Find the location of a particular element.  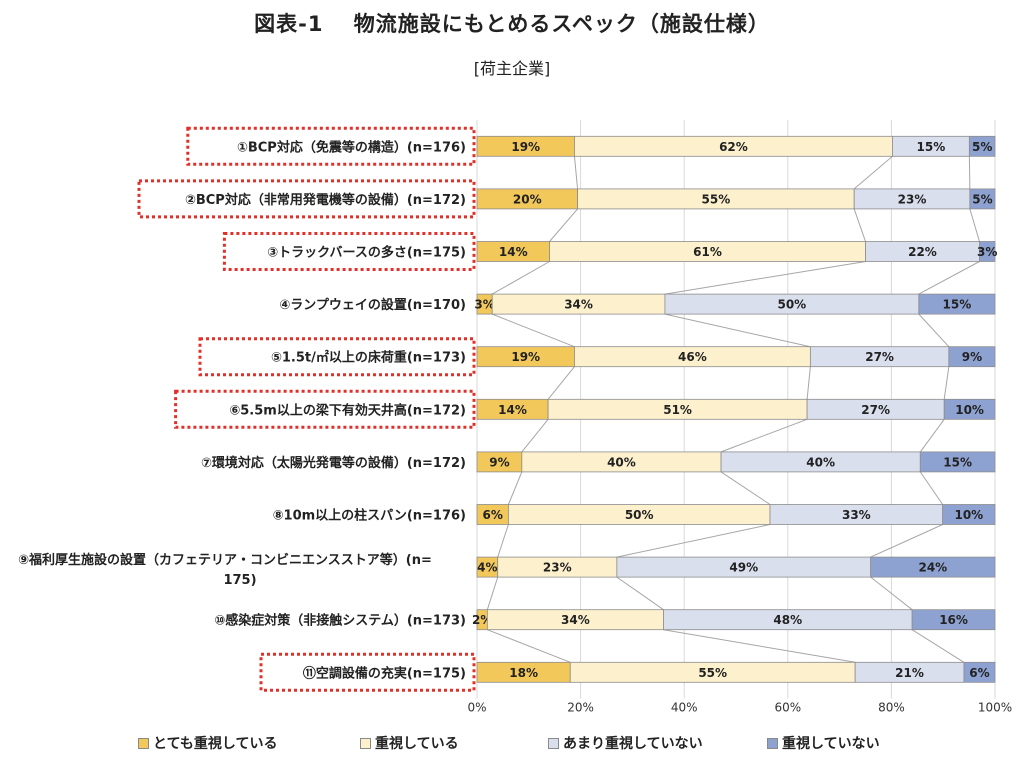

legend-label: 重視していない is located at coordinates (831, 744).